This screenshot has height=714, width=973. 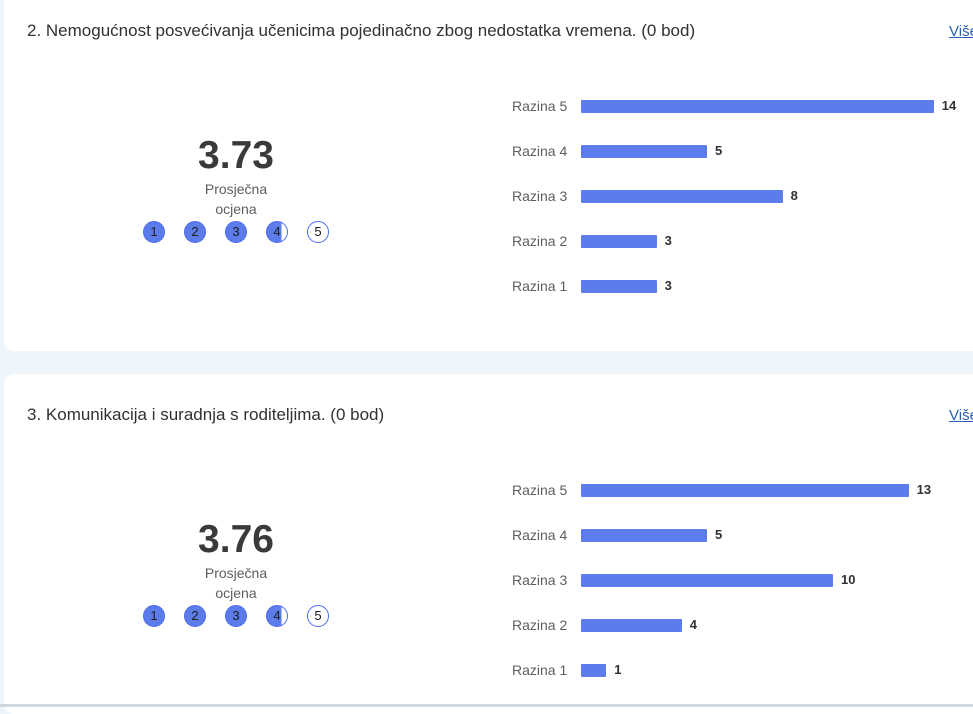 I want to click on bar-row: Razina 3 8, so click(x=488, y=196).